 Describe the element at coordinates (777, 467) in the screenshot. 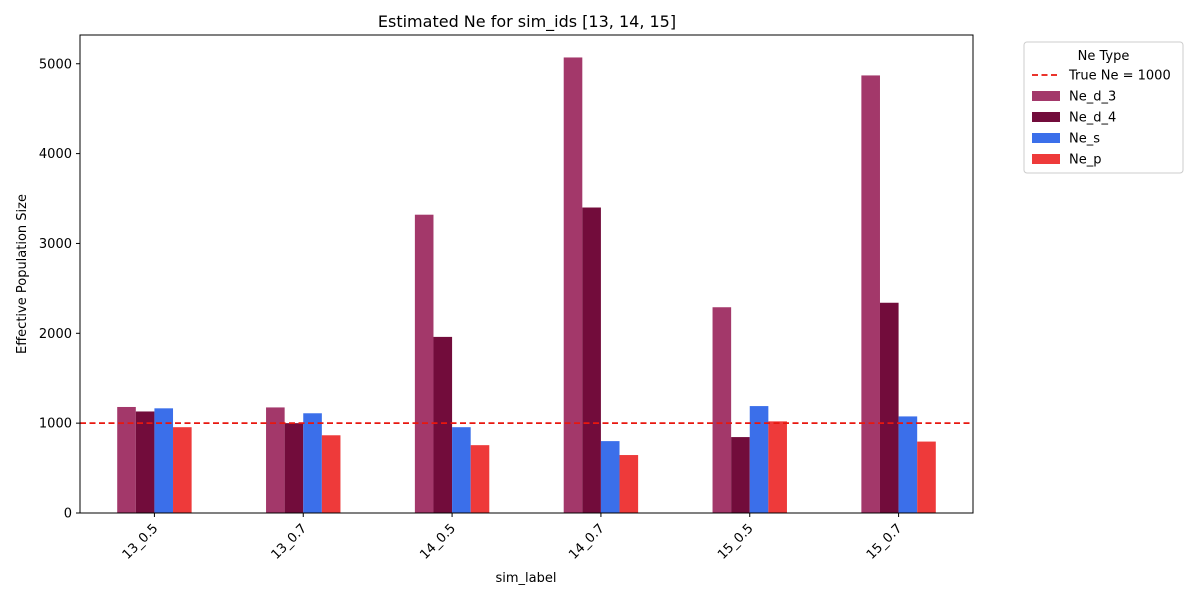

I see `bar-Ne_p-15_0.5` at that location.